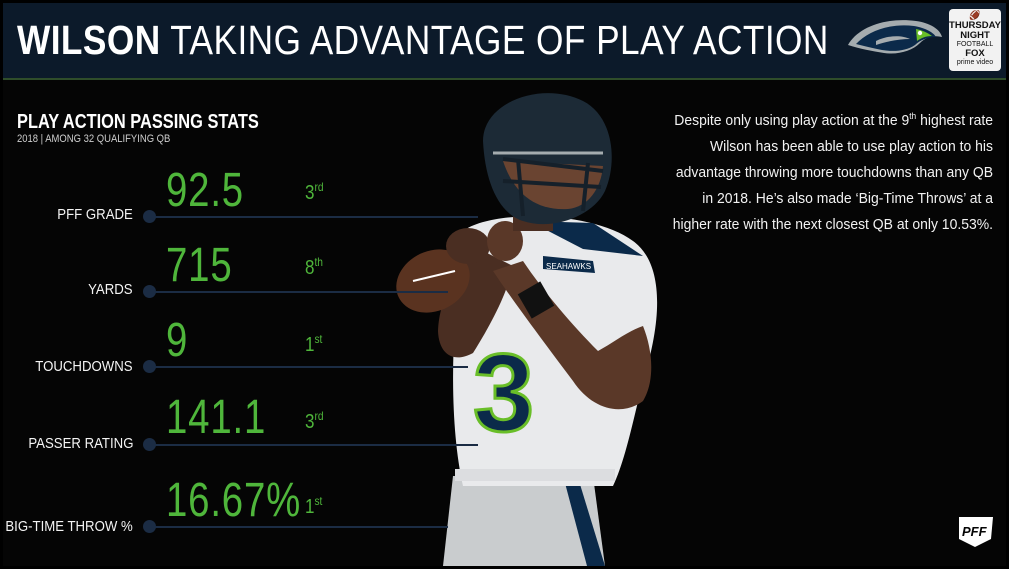 The image size is (1009, 569). I want to click on stat-label: YARDS, so click(110, 289).